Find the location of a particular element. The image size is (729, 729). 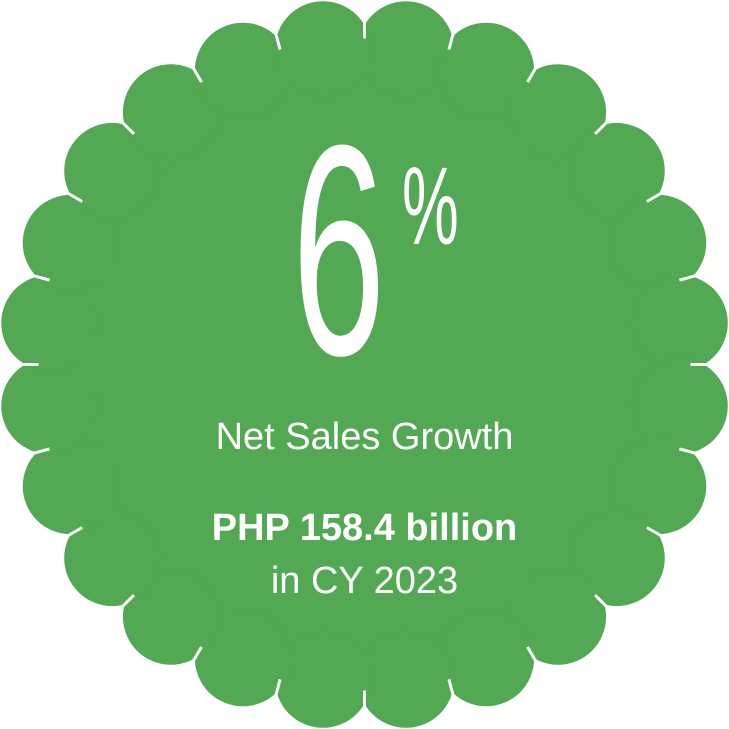

growth-value: 6 is located at coordinates (338, 250).